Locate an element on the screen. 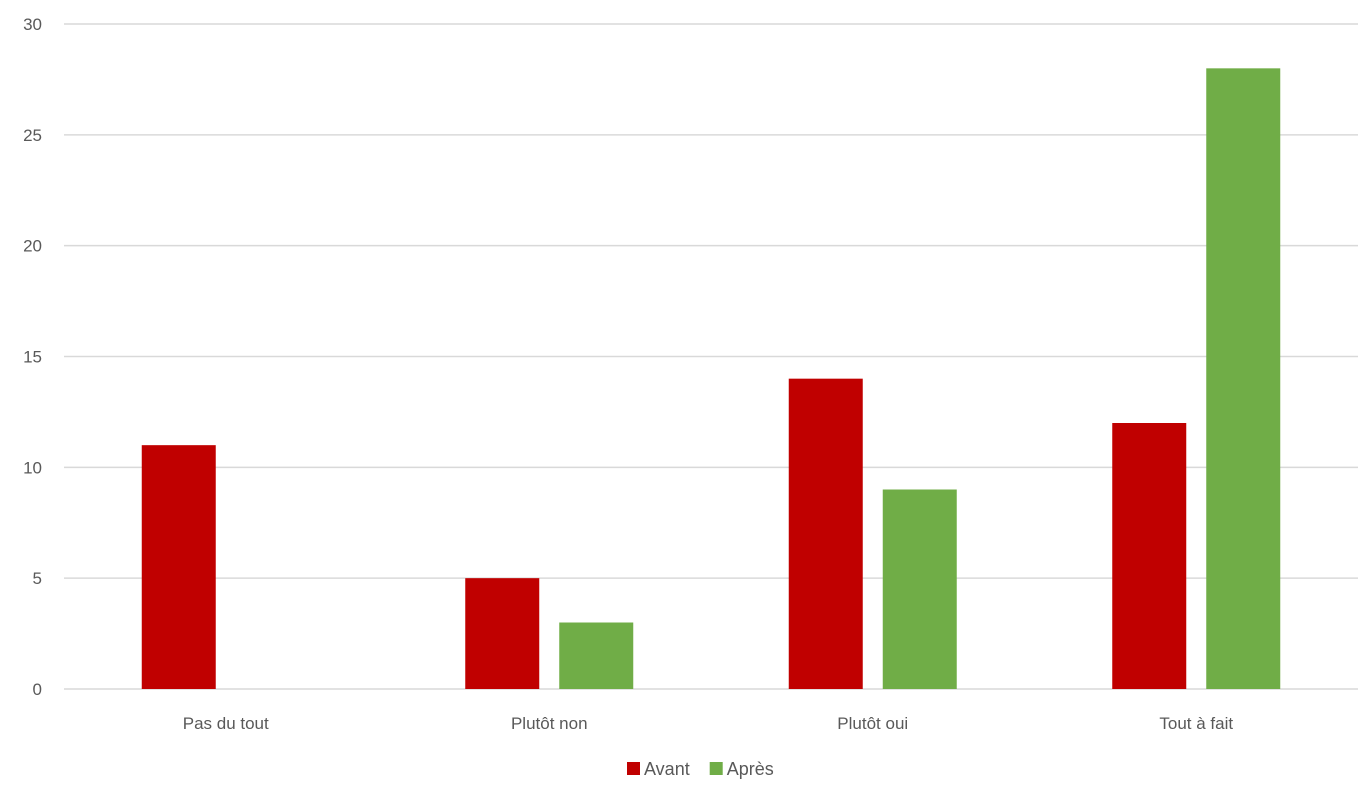 Image resolution: width=1366 pixels, height=785 pixels. y-tick-label: 15 is located at coordinates (32, 357).